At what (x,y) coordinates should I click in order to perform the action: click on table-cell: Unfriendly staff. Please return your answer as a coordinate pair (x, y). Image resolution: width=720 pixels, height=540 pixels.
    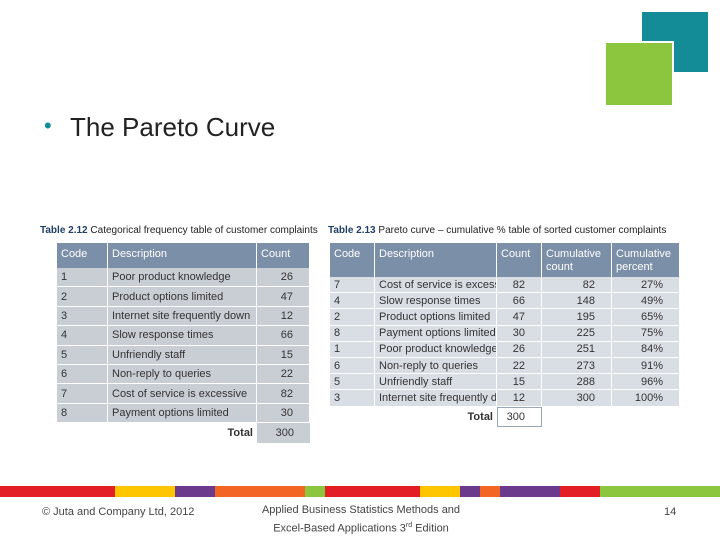
    Looking at the image, I should click on (436, 382).